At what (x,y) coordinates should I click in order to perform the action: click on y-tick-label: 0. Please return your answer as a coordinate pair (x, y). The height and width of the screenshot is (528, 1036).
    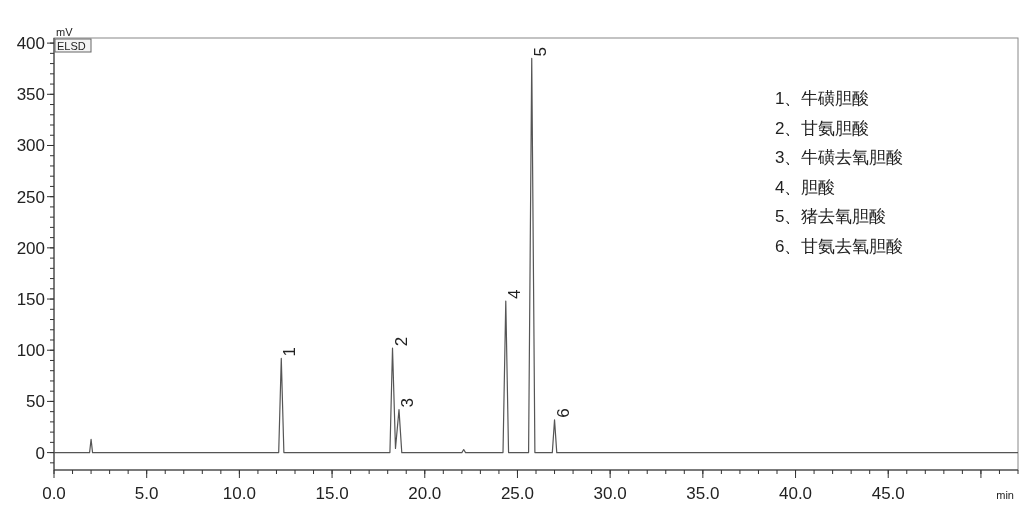
    Looking at the image, I should click on (40, 453).